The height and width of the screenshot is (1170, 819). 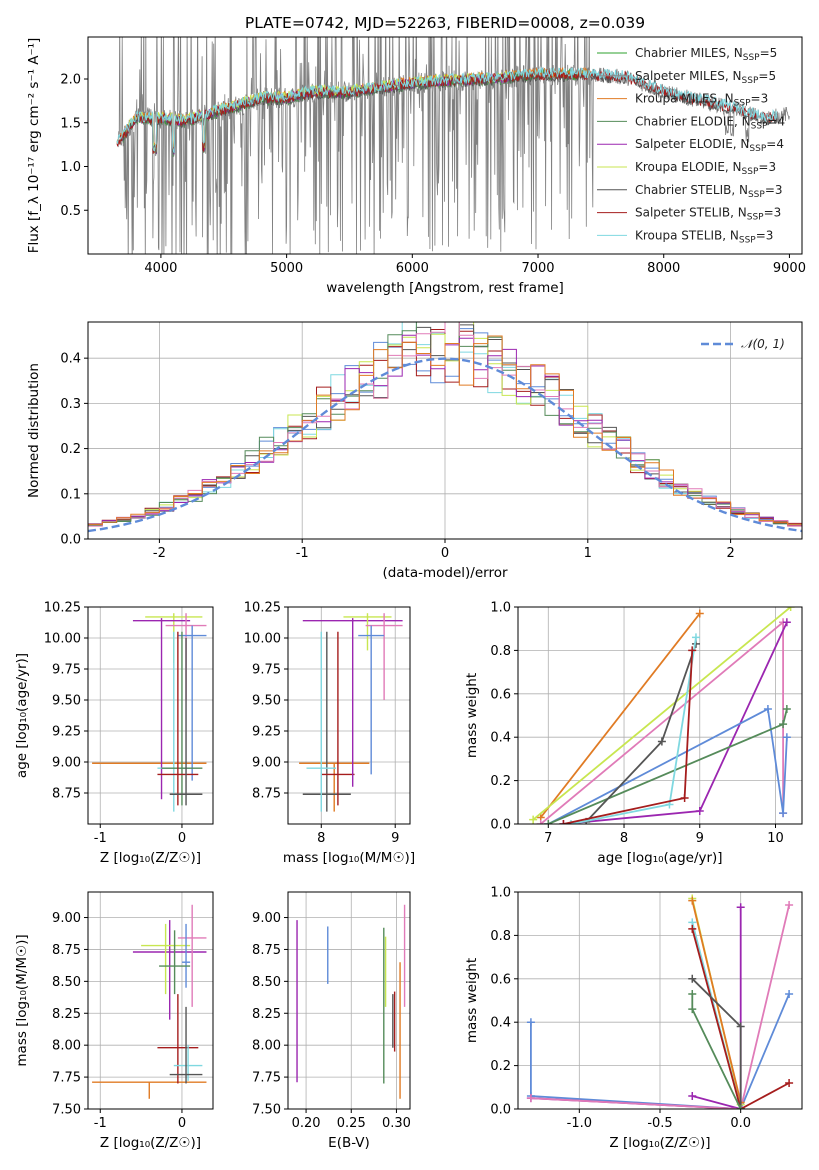 What do you see at coordinates (659, 1123) in the screenshot?
I see `x-tick-label: -0.5` at bounding box center [659, 1123].